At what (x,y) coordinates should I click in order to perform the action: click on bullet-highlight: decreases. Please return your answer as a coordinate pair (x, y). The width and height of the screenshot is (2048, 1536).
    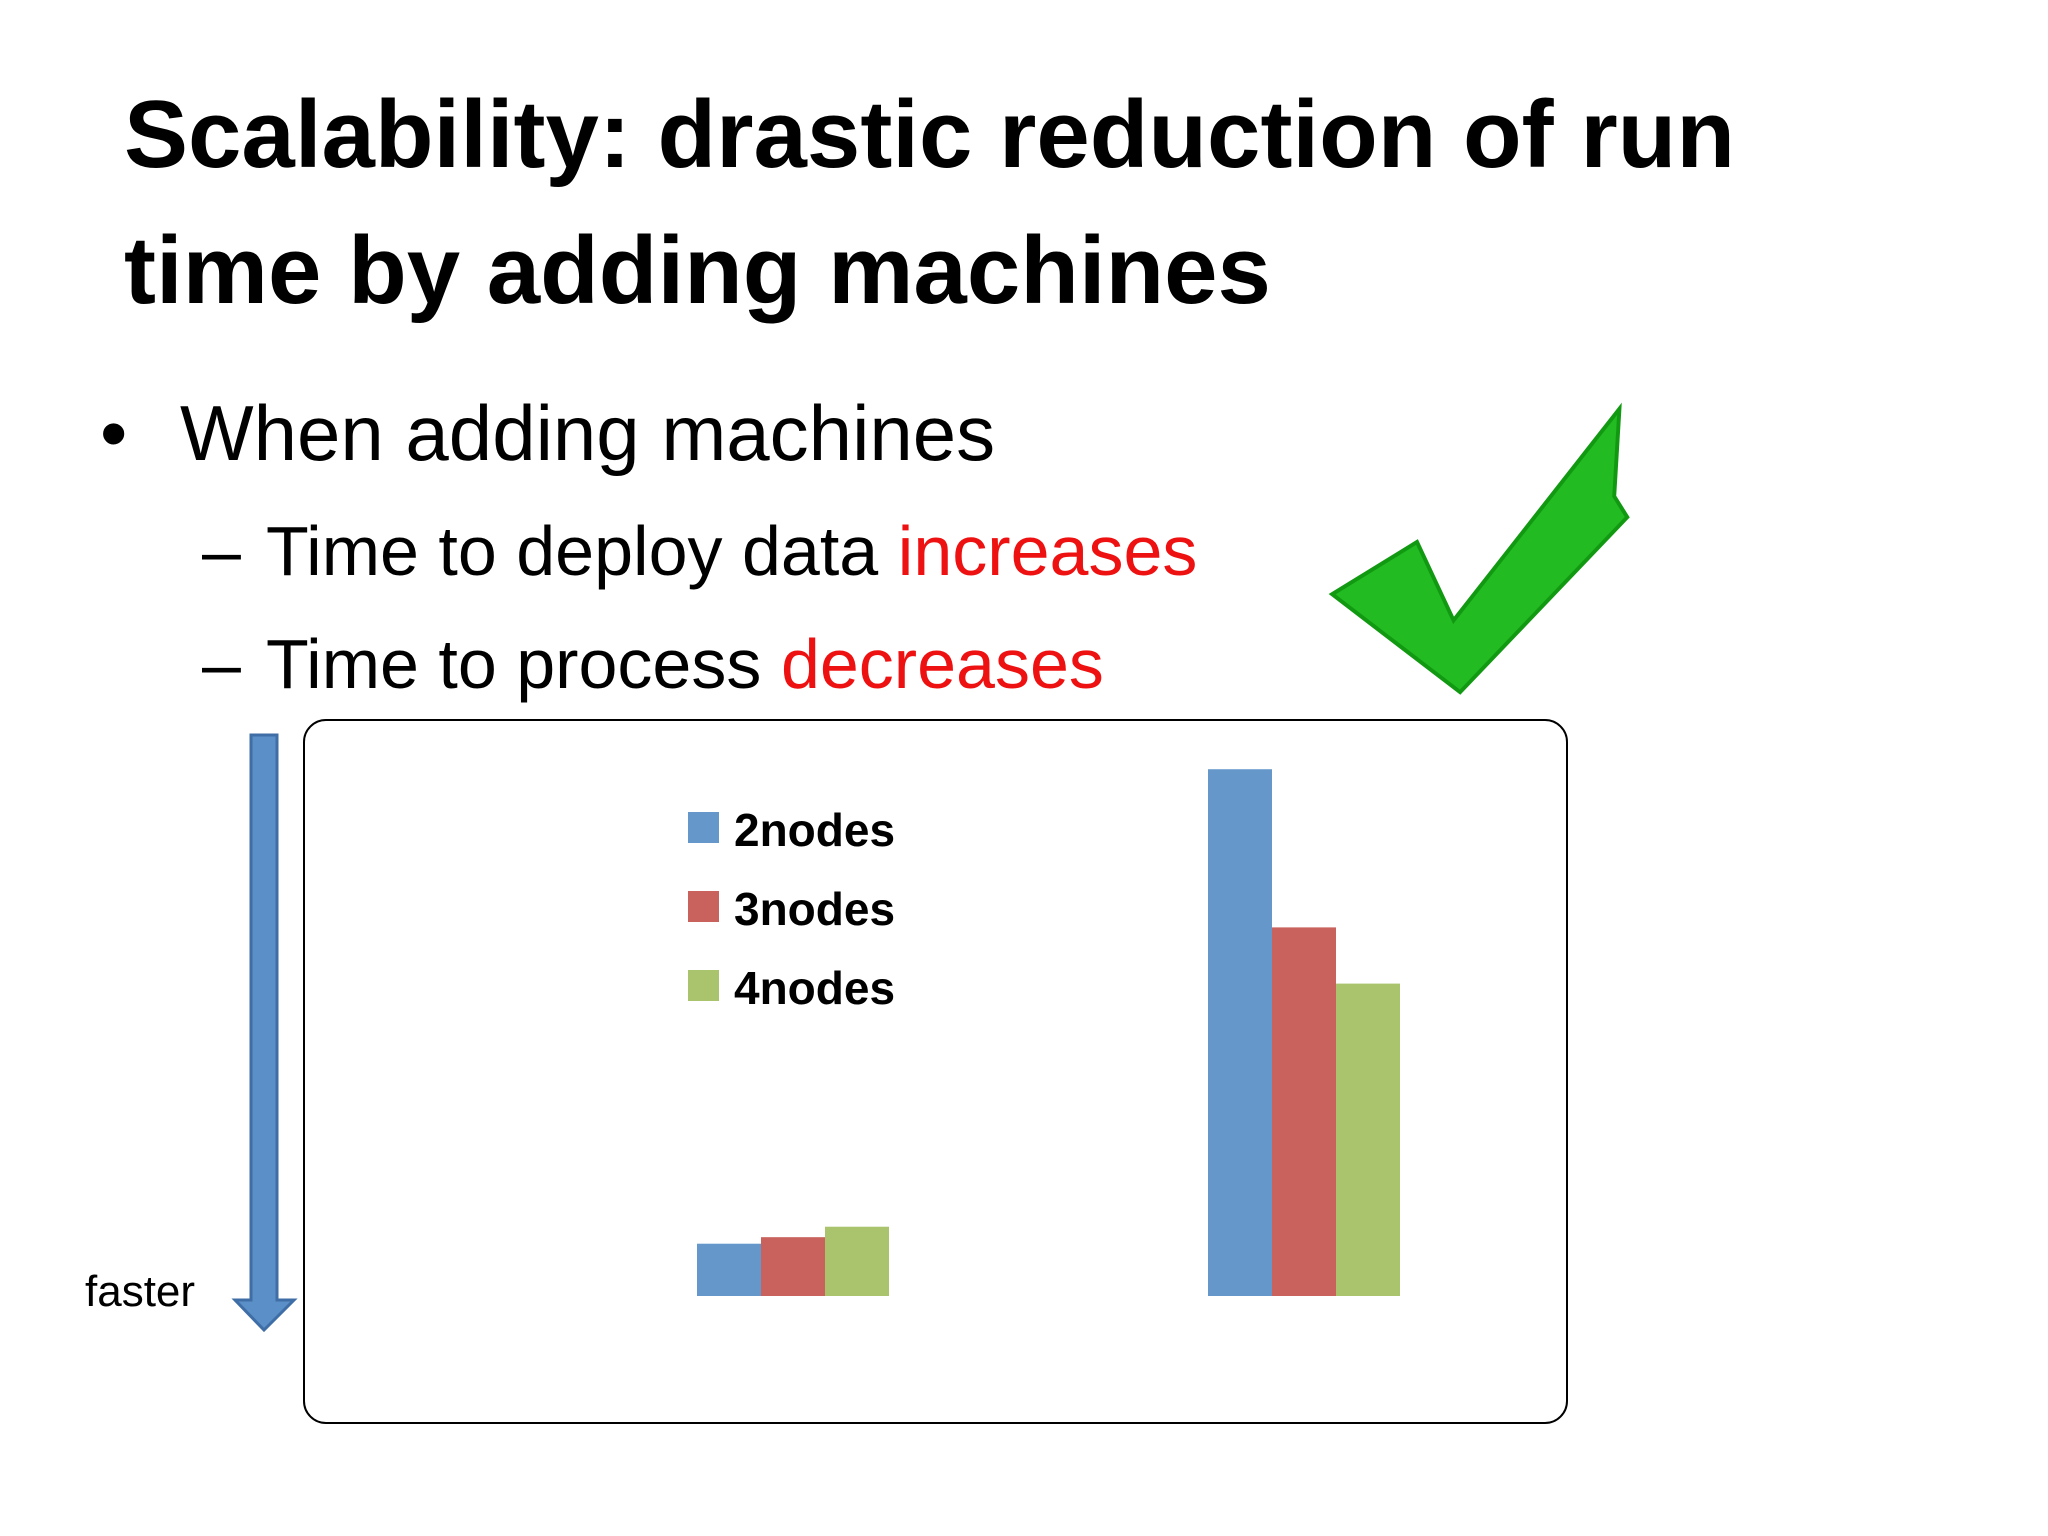
    Looking at the image, I should click on (942, 664).